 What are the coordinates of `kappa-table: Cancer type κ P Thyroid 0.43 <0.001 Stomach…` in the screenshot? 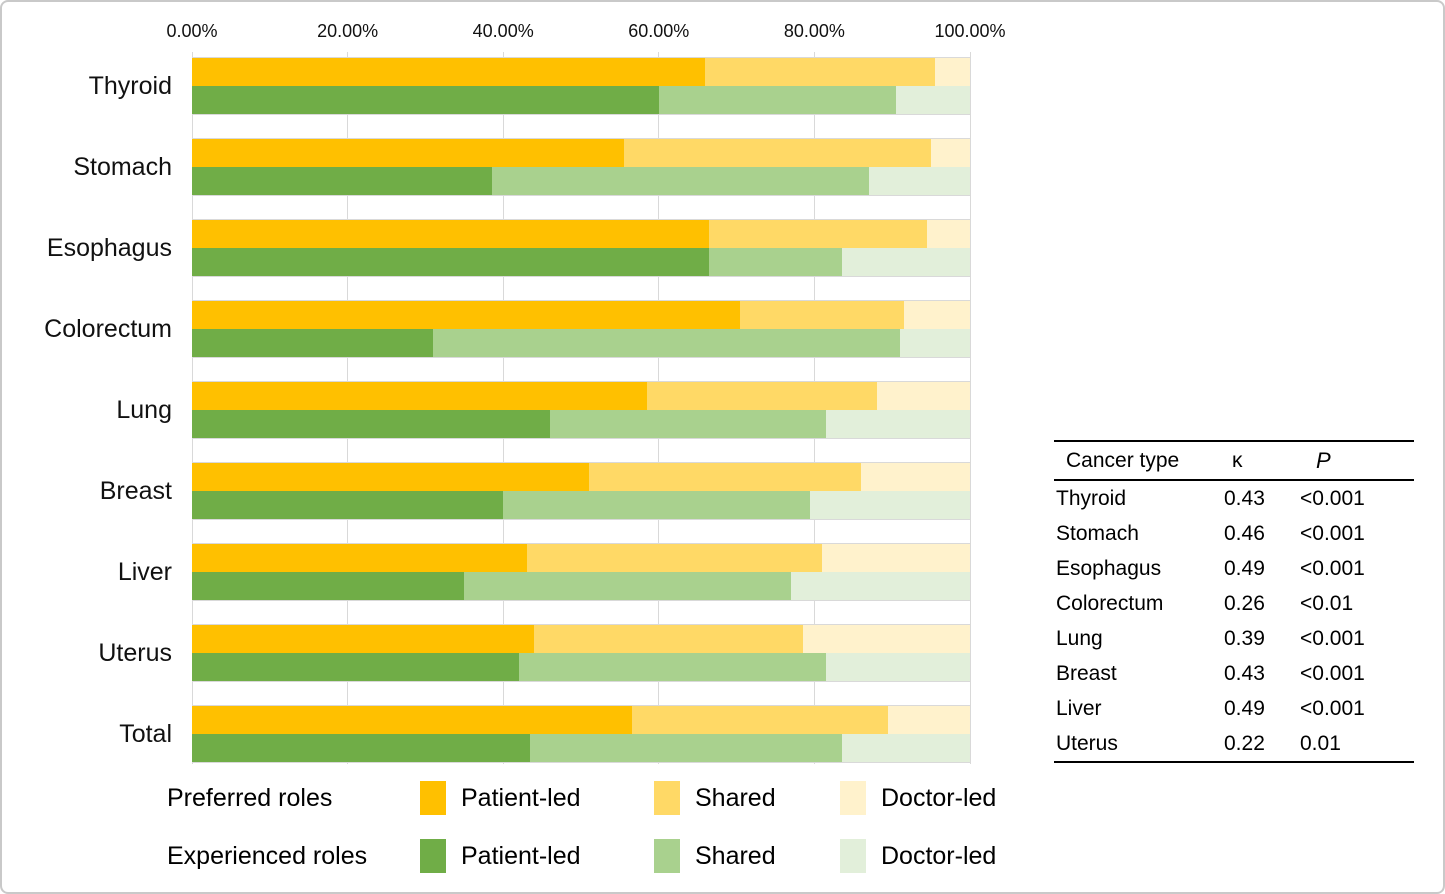 It's located at (1234, 601).